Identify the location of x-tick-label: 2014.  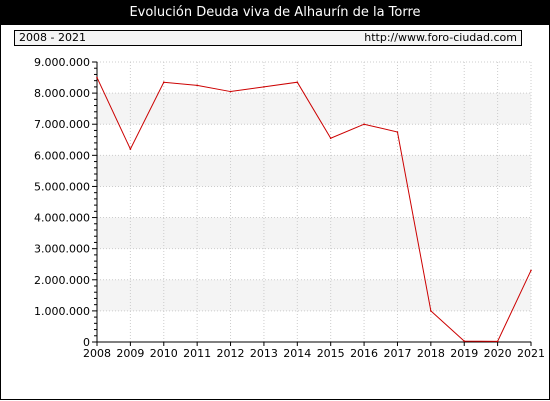
(297, 353).